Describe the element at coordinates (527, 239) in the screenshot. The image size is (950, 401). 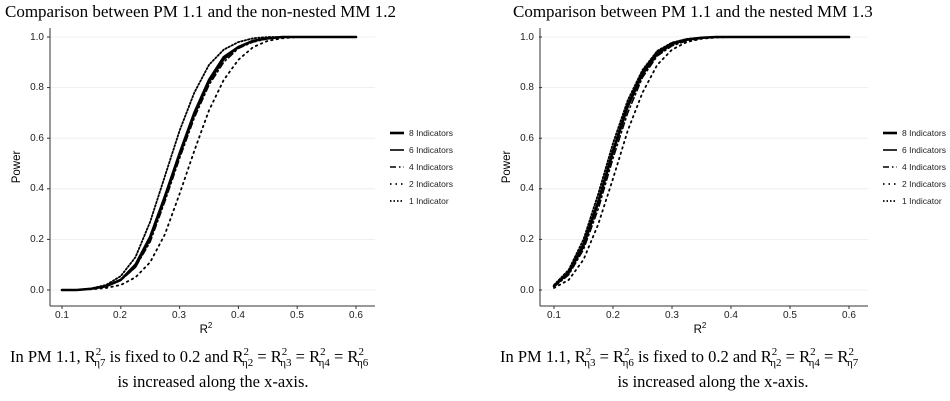
I see `right-y-tick-label: 0.2` at that location.